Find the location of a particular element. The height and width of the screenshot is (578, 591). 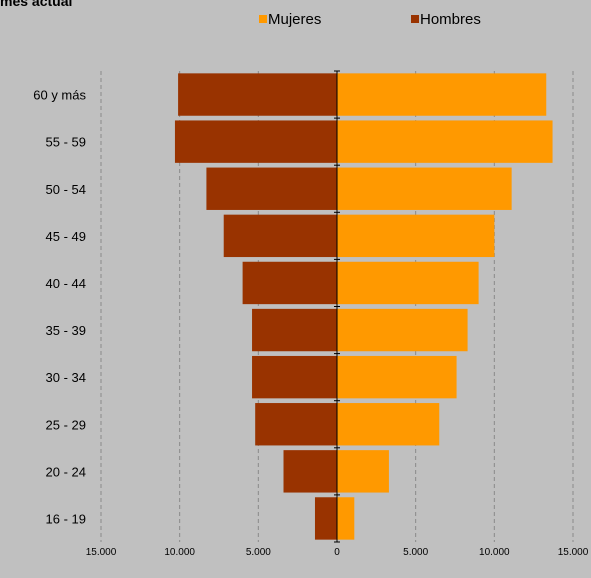

legend-swatch-hombres is located at coordinates (415, 19).